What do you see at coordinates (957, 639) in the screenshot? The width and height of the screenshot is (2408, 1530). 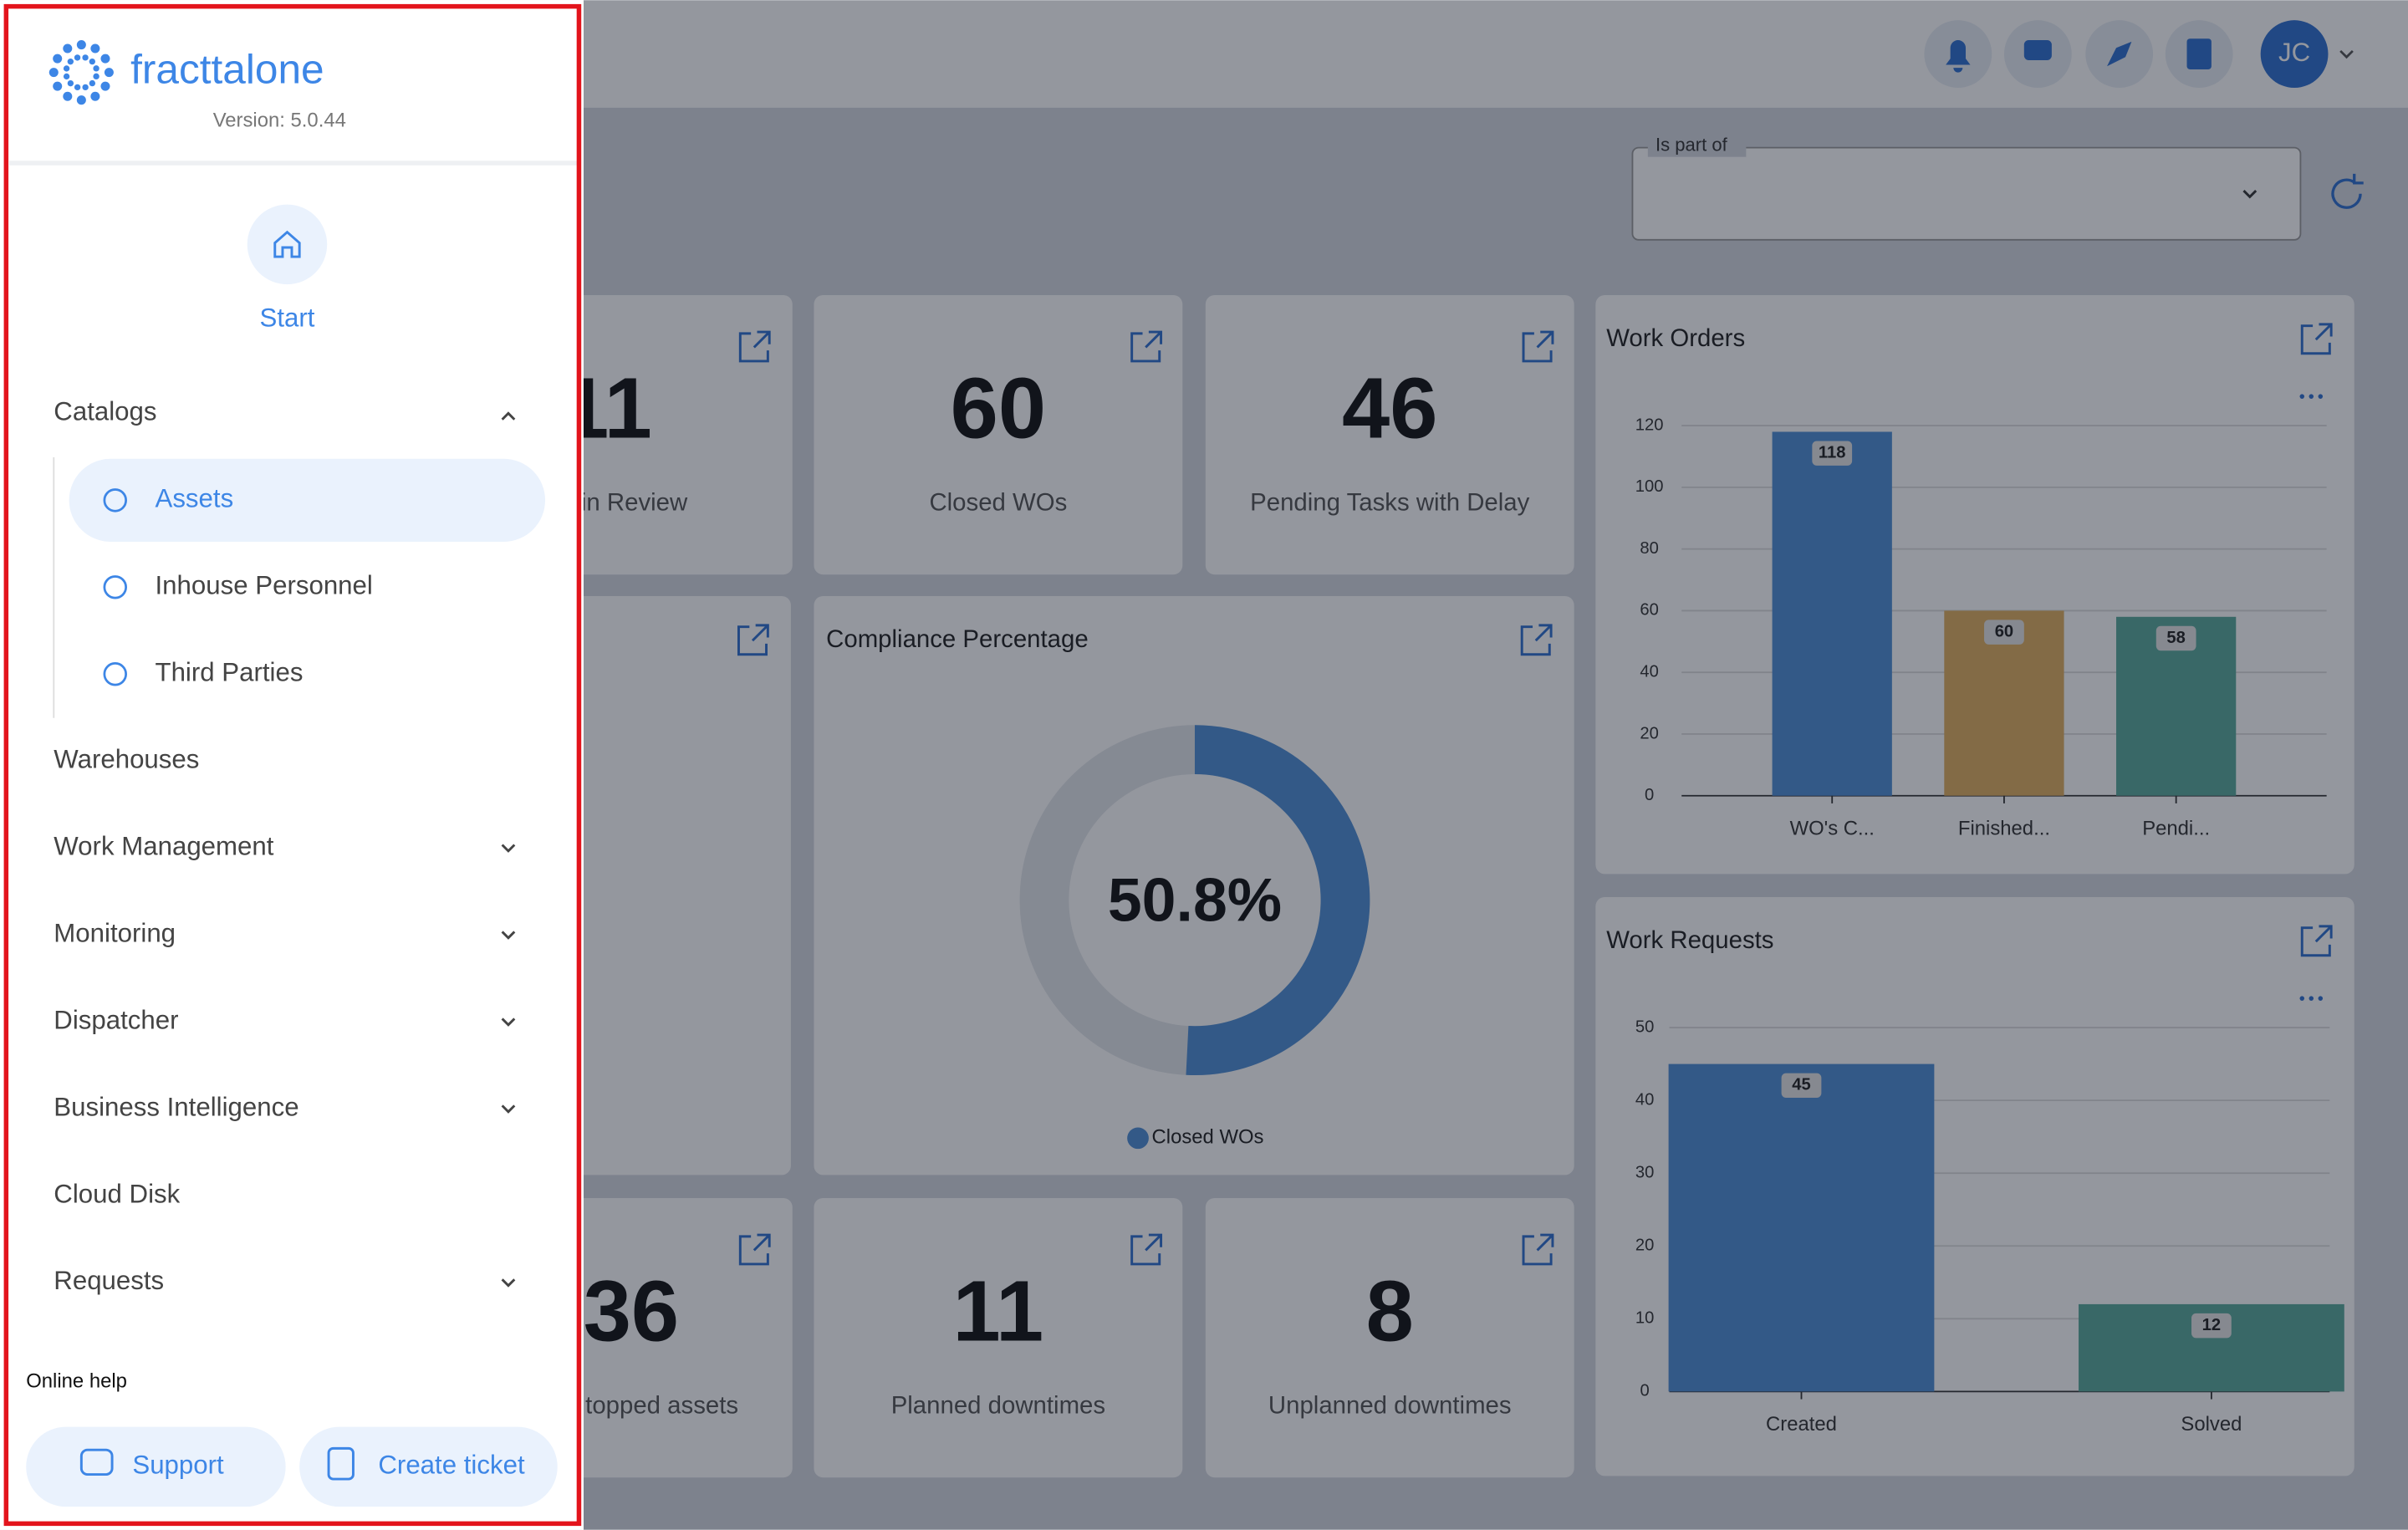 I see `chart-title: Compliance Percentage` at bounding box center [957, 639].